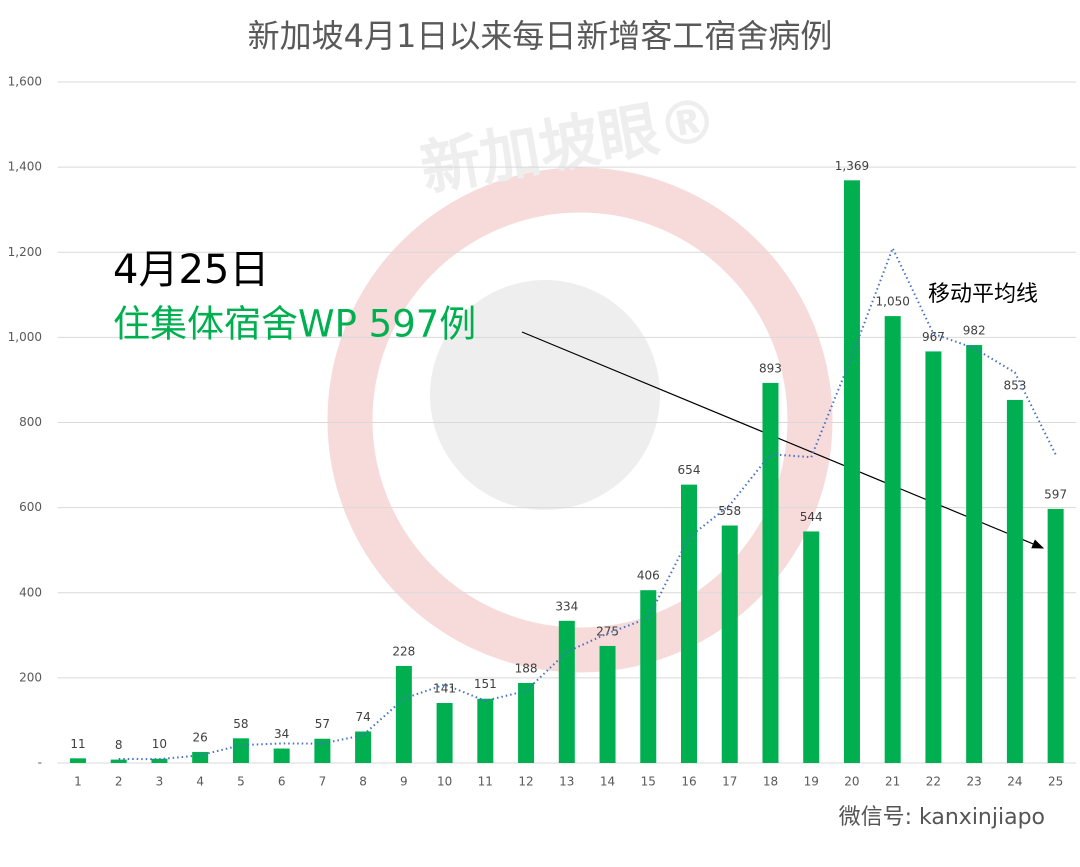  What do you see at coordinates (200, 737) in the screenshot?
I see `data-label: 26` at bounding box center [200, 737].